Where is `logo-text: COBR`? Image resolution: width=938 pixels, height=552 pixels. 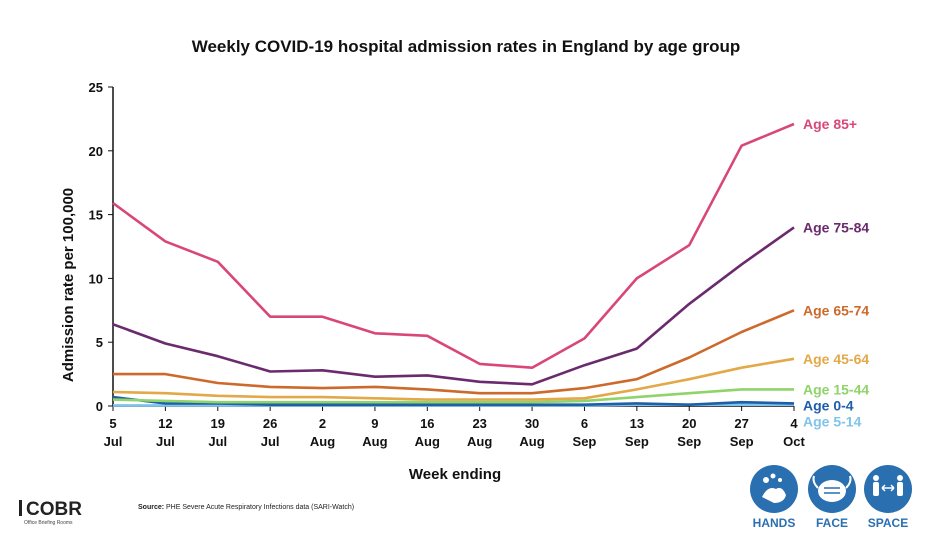
logo-text: COBR is located at coordinates (54, 509).